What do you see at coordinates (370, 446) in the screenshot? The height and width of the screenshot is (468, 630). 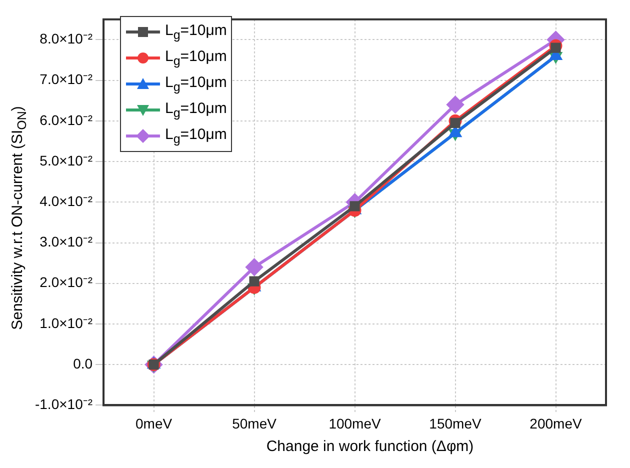 I see `x-axis-title: Change in work function (Δφm)` at bounding box center [370, 446].